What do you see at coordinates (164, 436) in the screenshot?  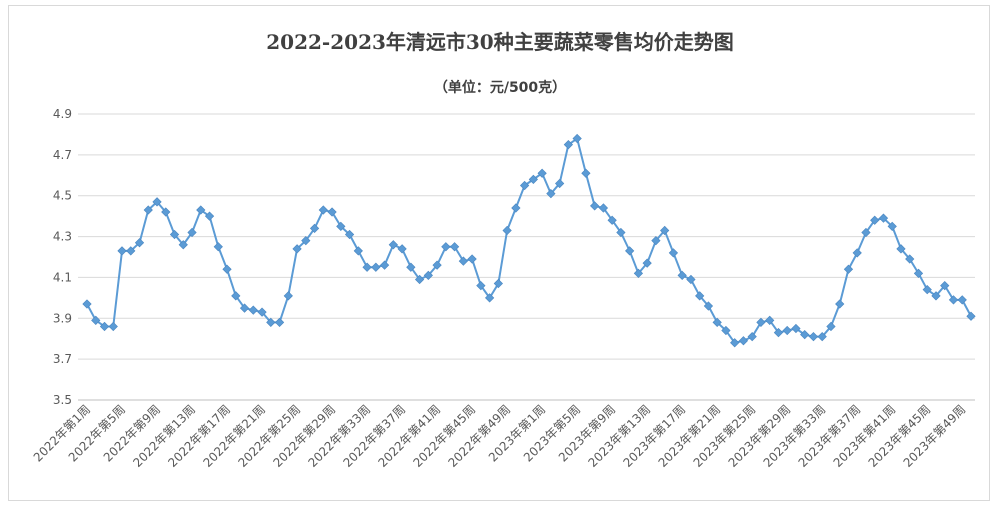 I see `x-tick-label: 2022年第13周` at bounding box center [164, 436].